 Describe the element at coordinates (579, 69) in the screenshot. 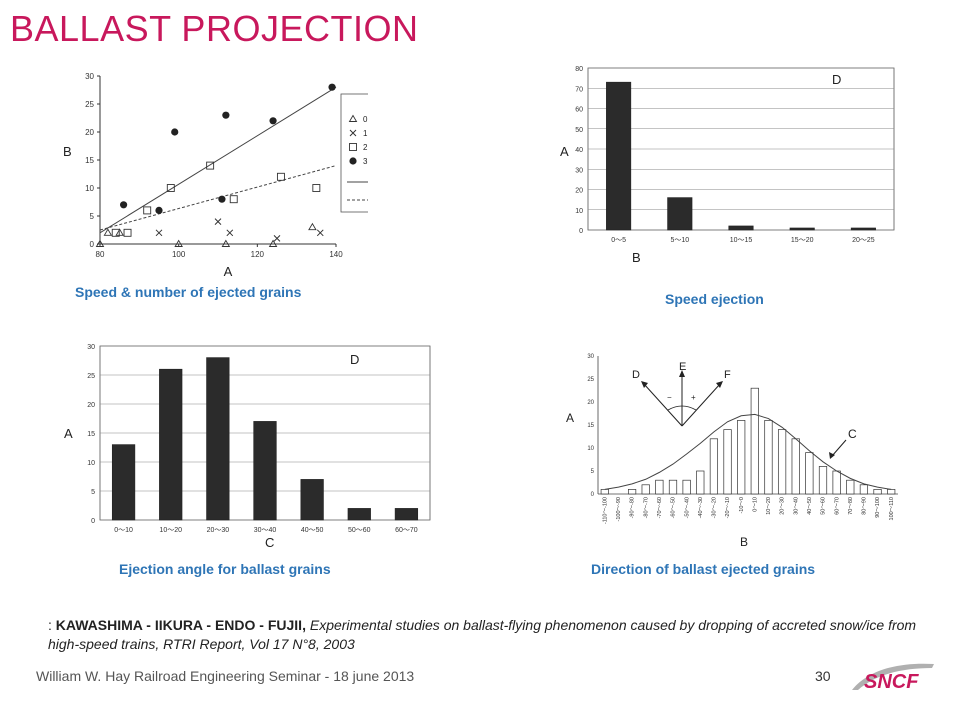

I see `y-tick-label: 80` at that location.